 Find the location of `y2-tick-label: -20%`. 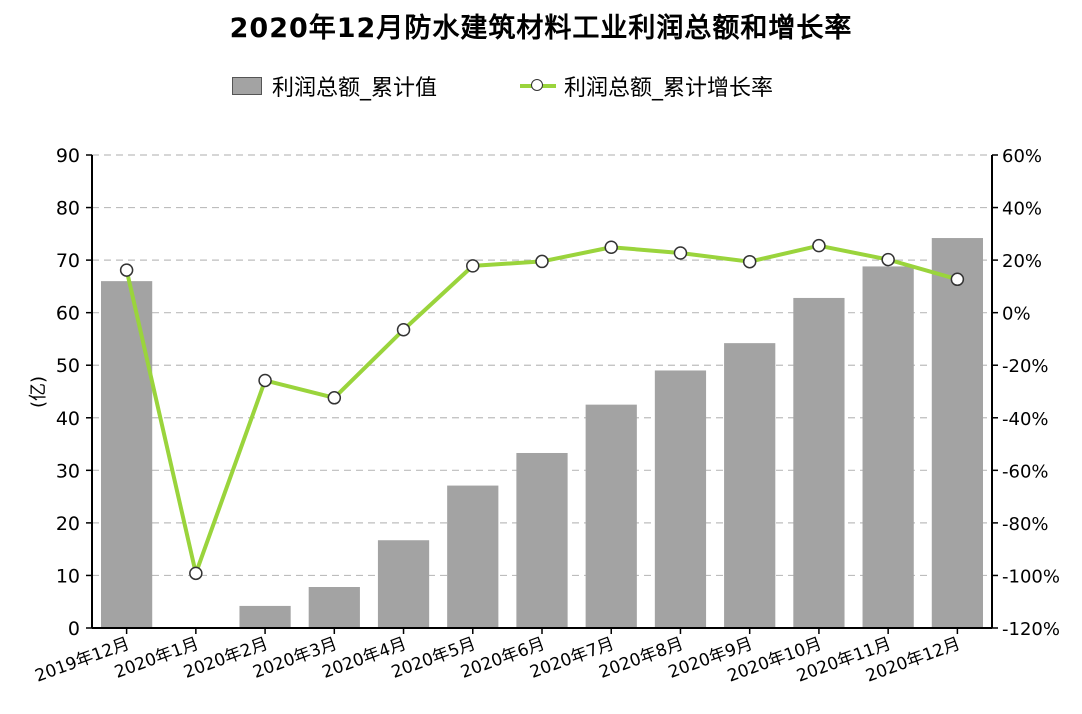

y2-tick-label: -20% is located at coordinates (1025, 366).